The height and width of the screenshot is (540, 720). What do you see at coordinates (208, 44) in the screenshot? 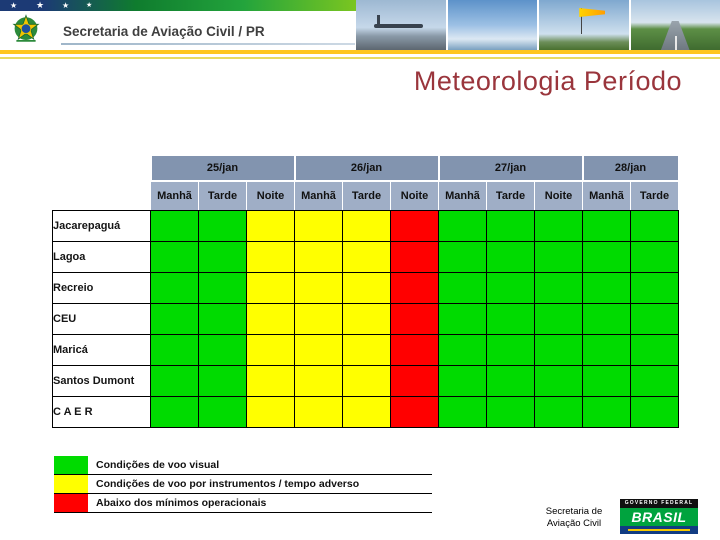
I see `header-underline` at bounding box center [208, 44].